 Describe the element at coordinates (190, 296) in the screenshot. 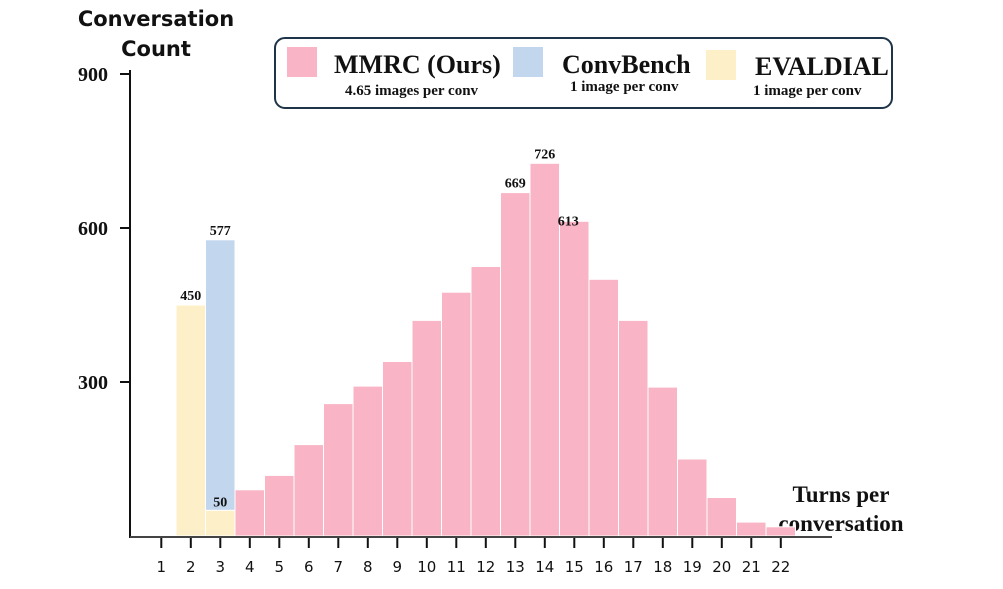

I see `bar-label-evaldial-2: 450` at that location.